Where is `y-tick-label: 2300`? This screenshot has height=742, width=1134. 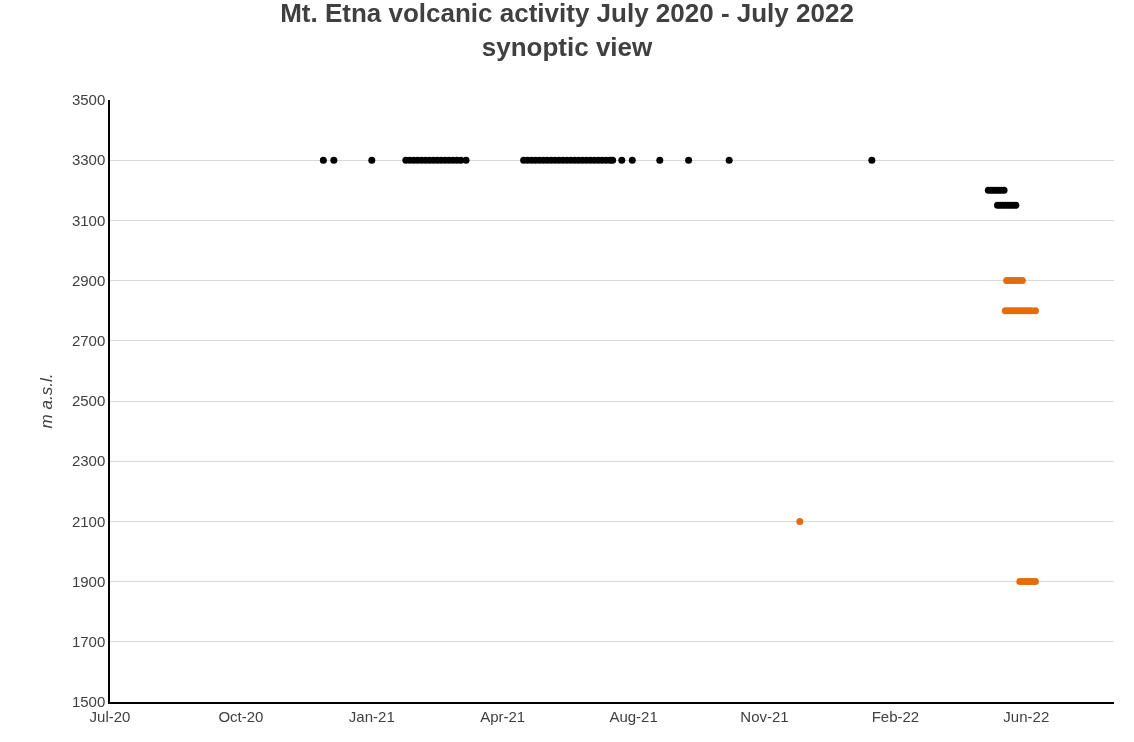 y-tick-label: 2300 is located at coordinates (88, 461).